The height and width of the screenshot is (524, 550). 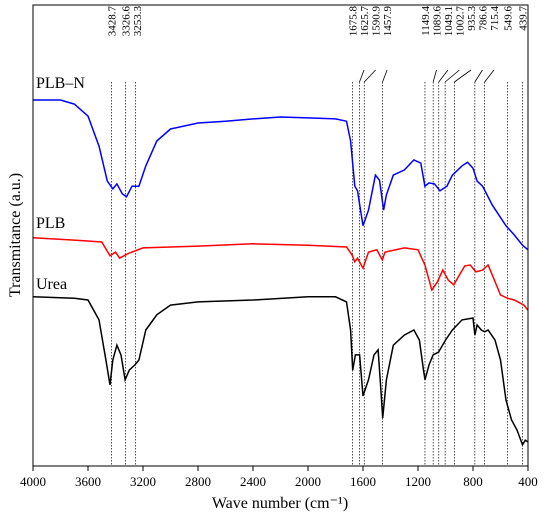 I want to click on peak-label: 1590.9, so click(x=377, y=21).